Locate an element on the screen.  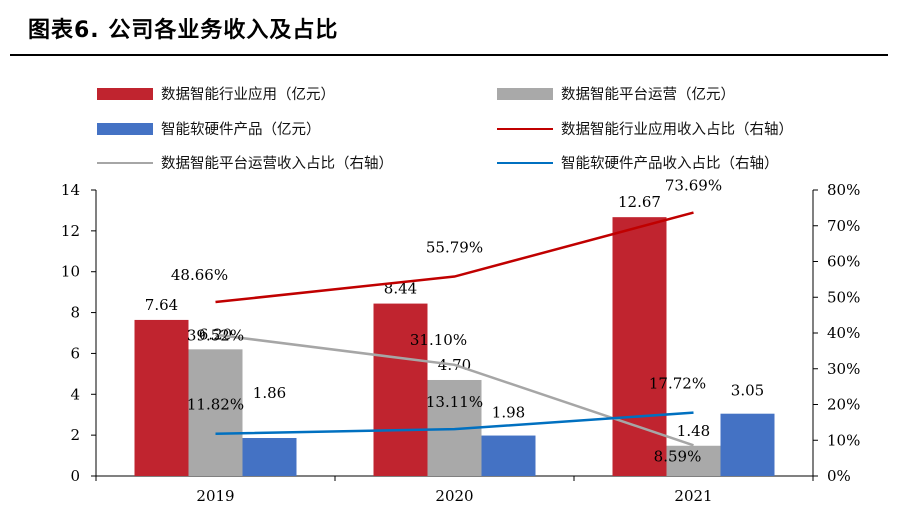
line-label-hardware_ratio: 17.72% is located at coordinates (677, 384).